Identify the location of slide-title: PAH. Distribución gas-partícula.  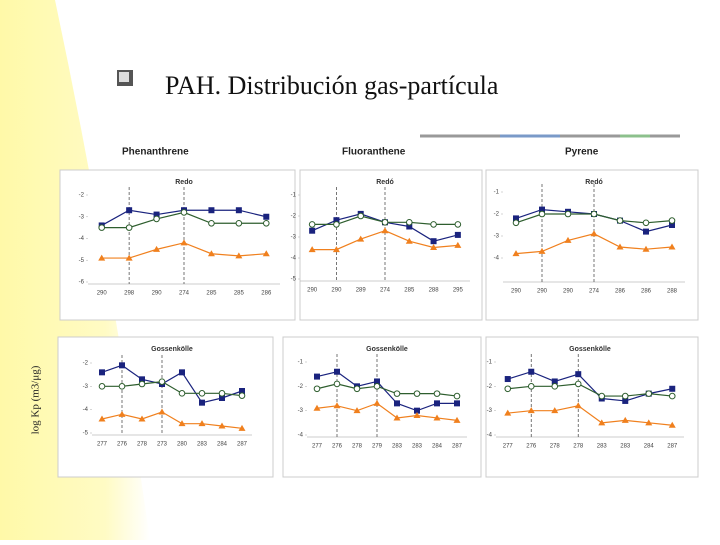
(332, 85).